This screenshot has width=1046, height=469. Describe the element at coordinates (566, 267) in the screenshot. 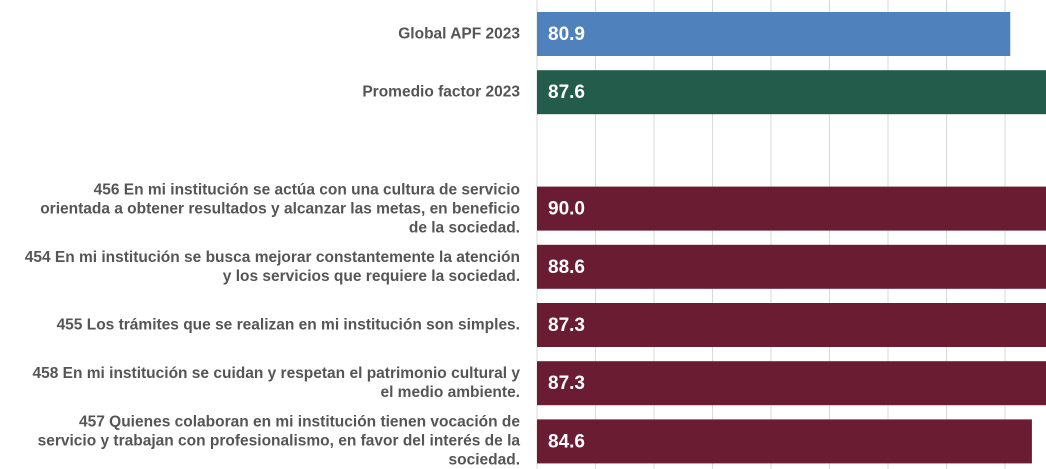

I see `value-label: 88.6` at that location.